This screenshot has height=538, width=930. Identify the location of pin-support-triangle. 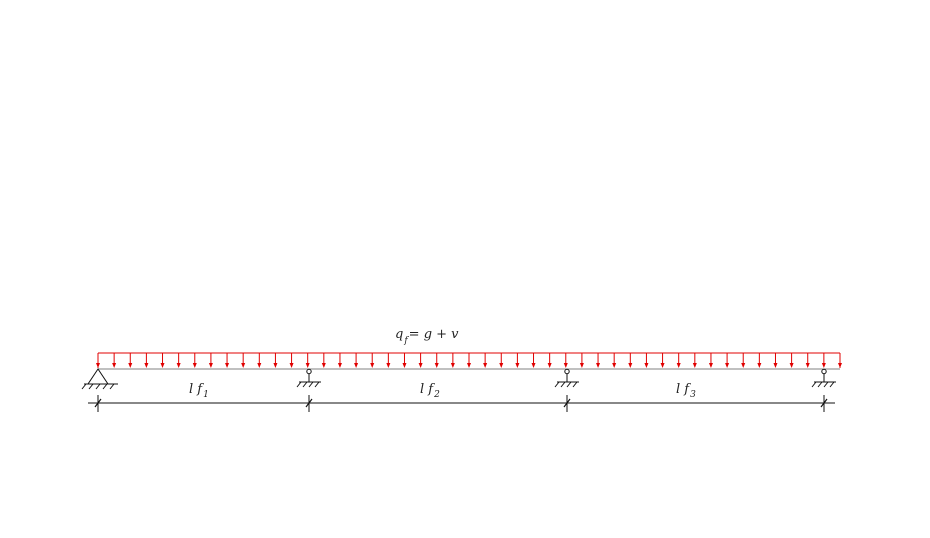
(98, 376).